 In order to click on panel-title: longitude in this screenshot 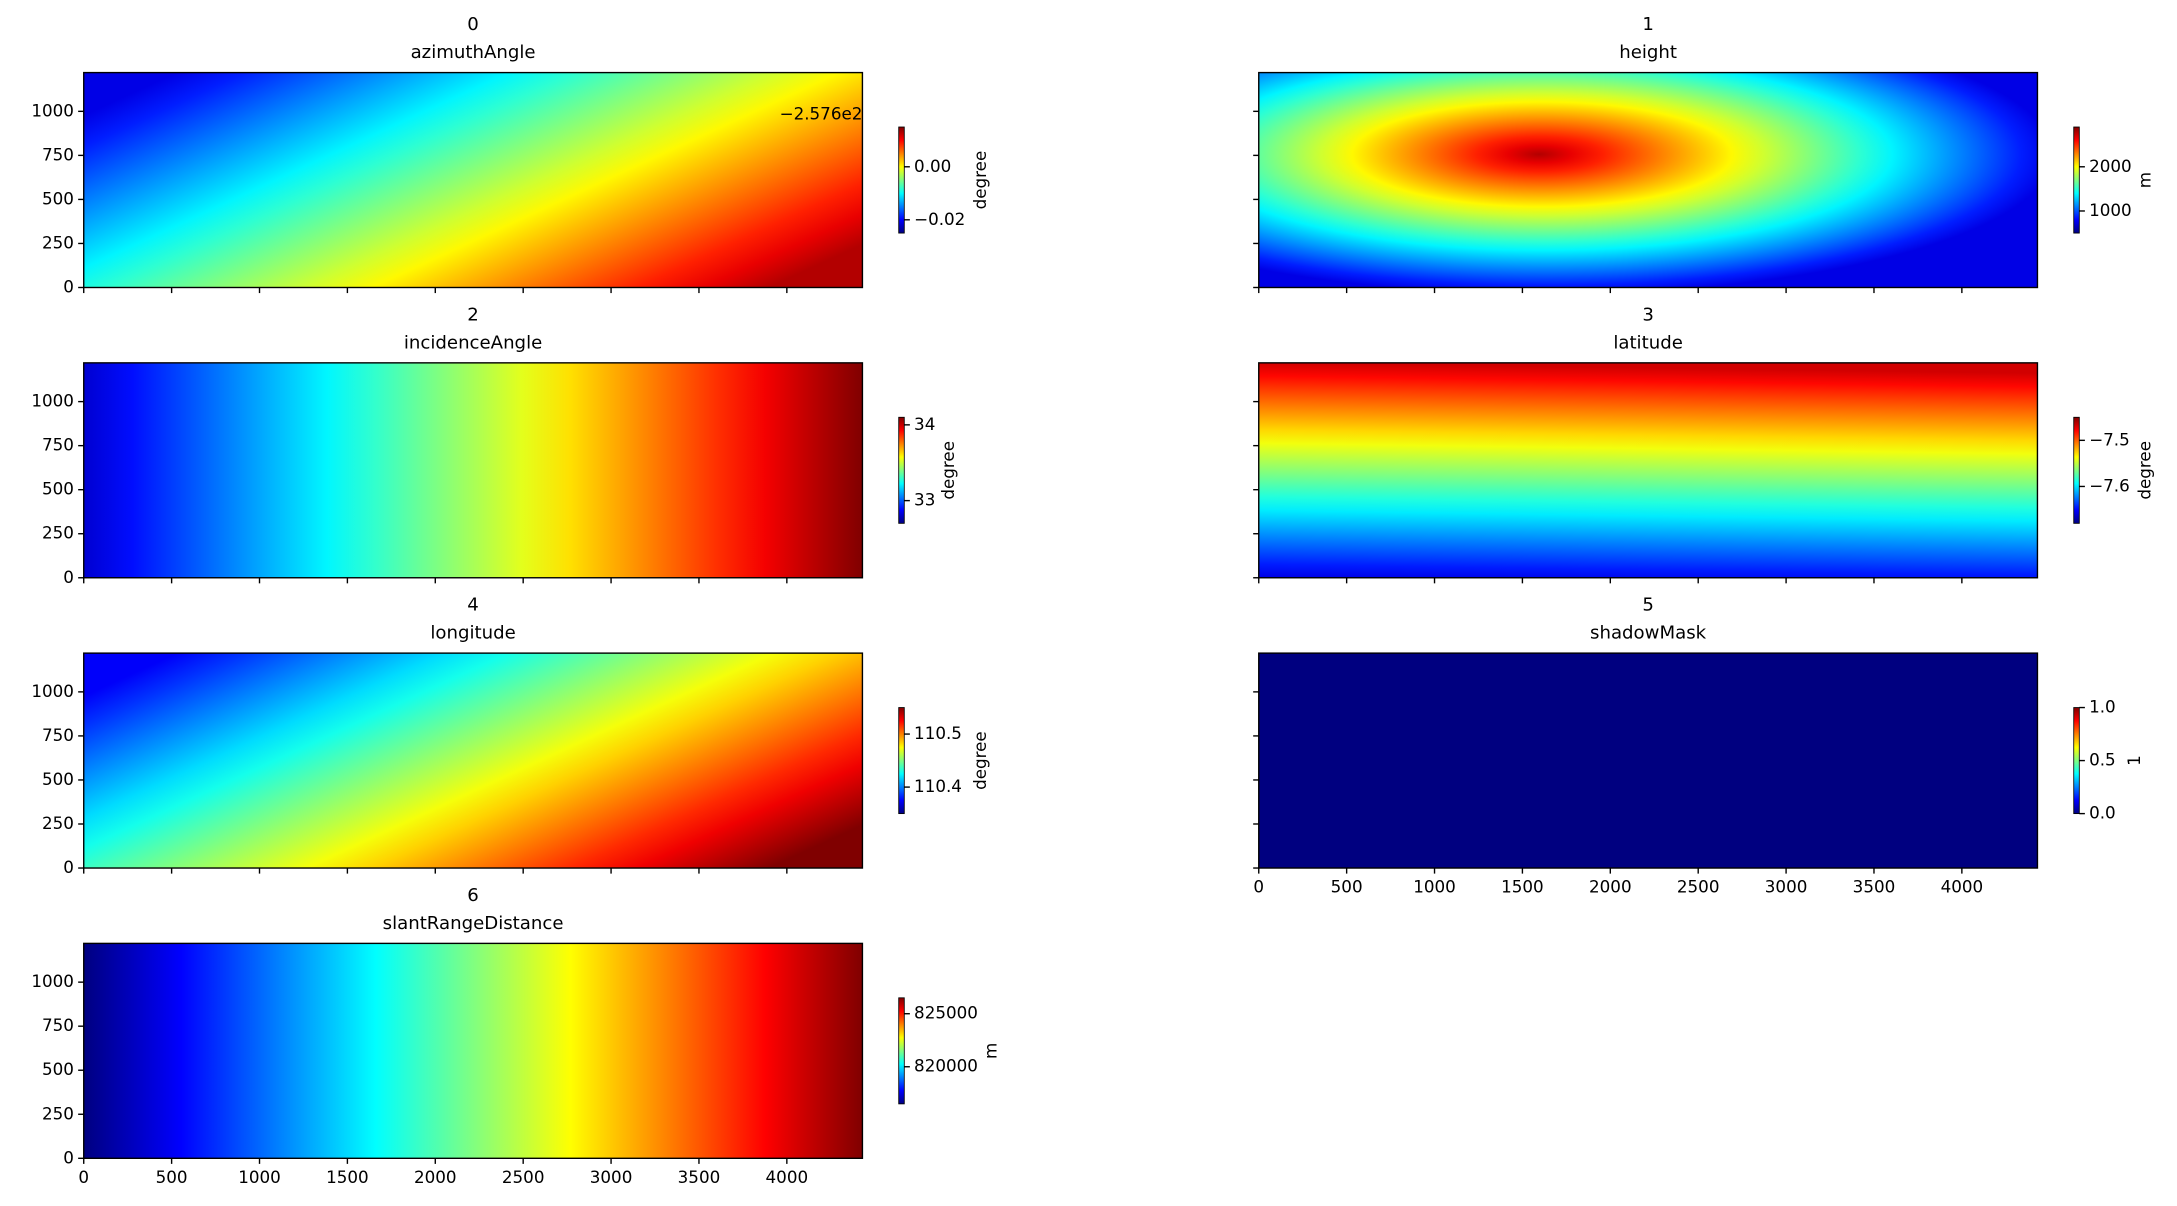, I will do `click(472, 633)`.